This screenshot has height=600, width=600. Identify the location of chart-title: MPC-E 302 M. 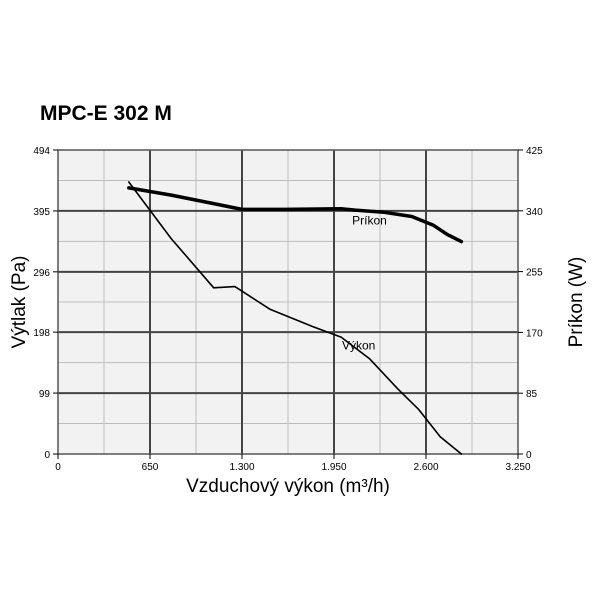
(106, 113).